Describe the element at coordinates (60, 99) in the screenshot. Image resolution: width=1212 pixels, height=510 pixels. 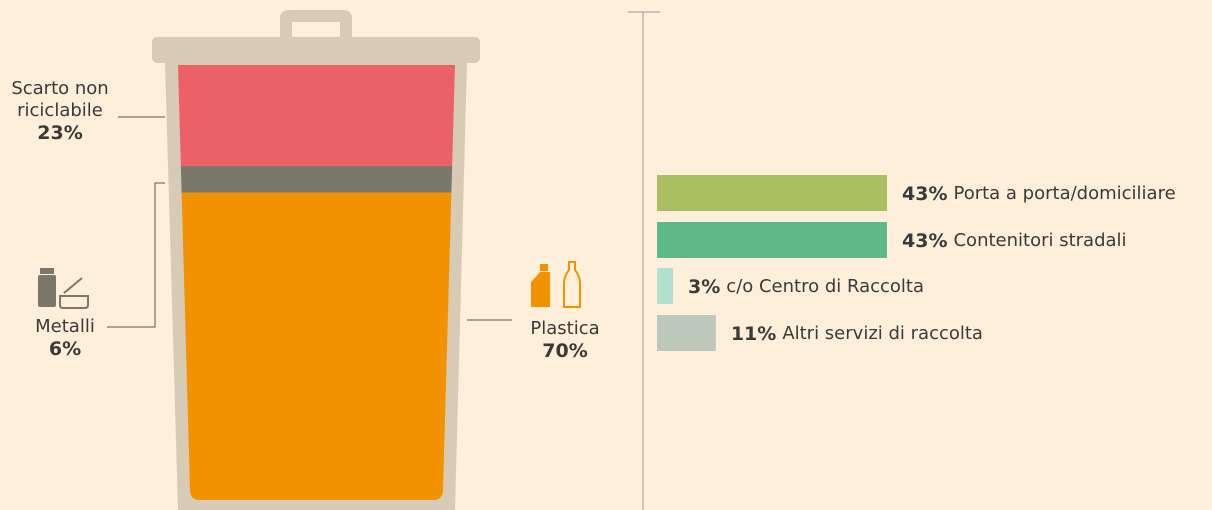
I see `category-label: Scarto non riciclabile` at that location.